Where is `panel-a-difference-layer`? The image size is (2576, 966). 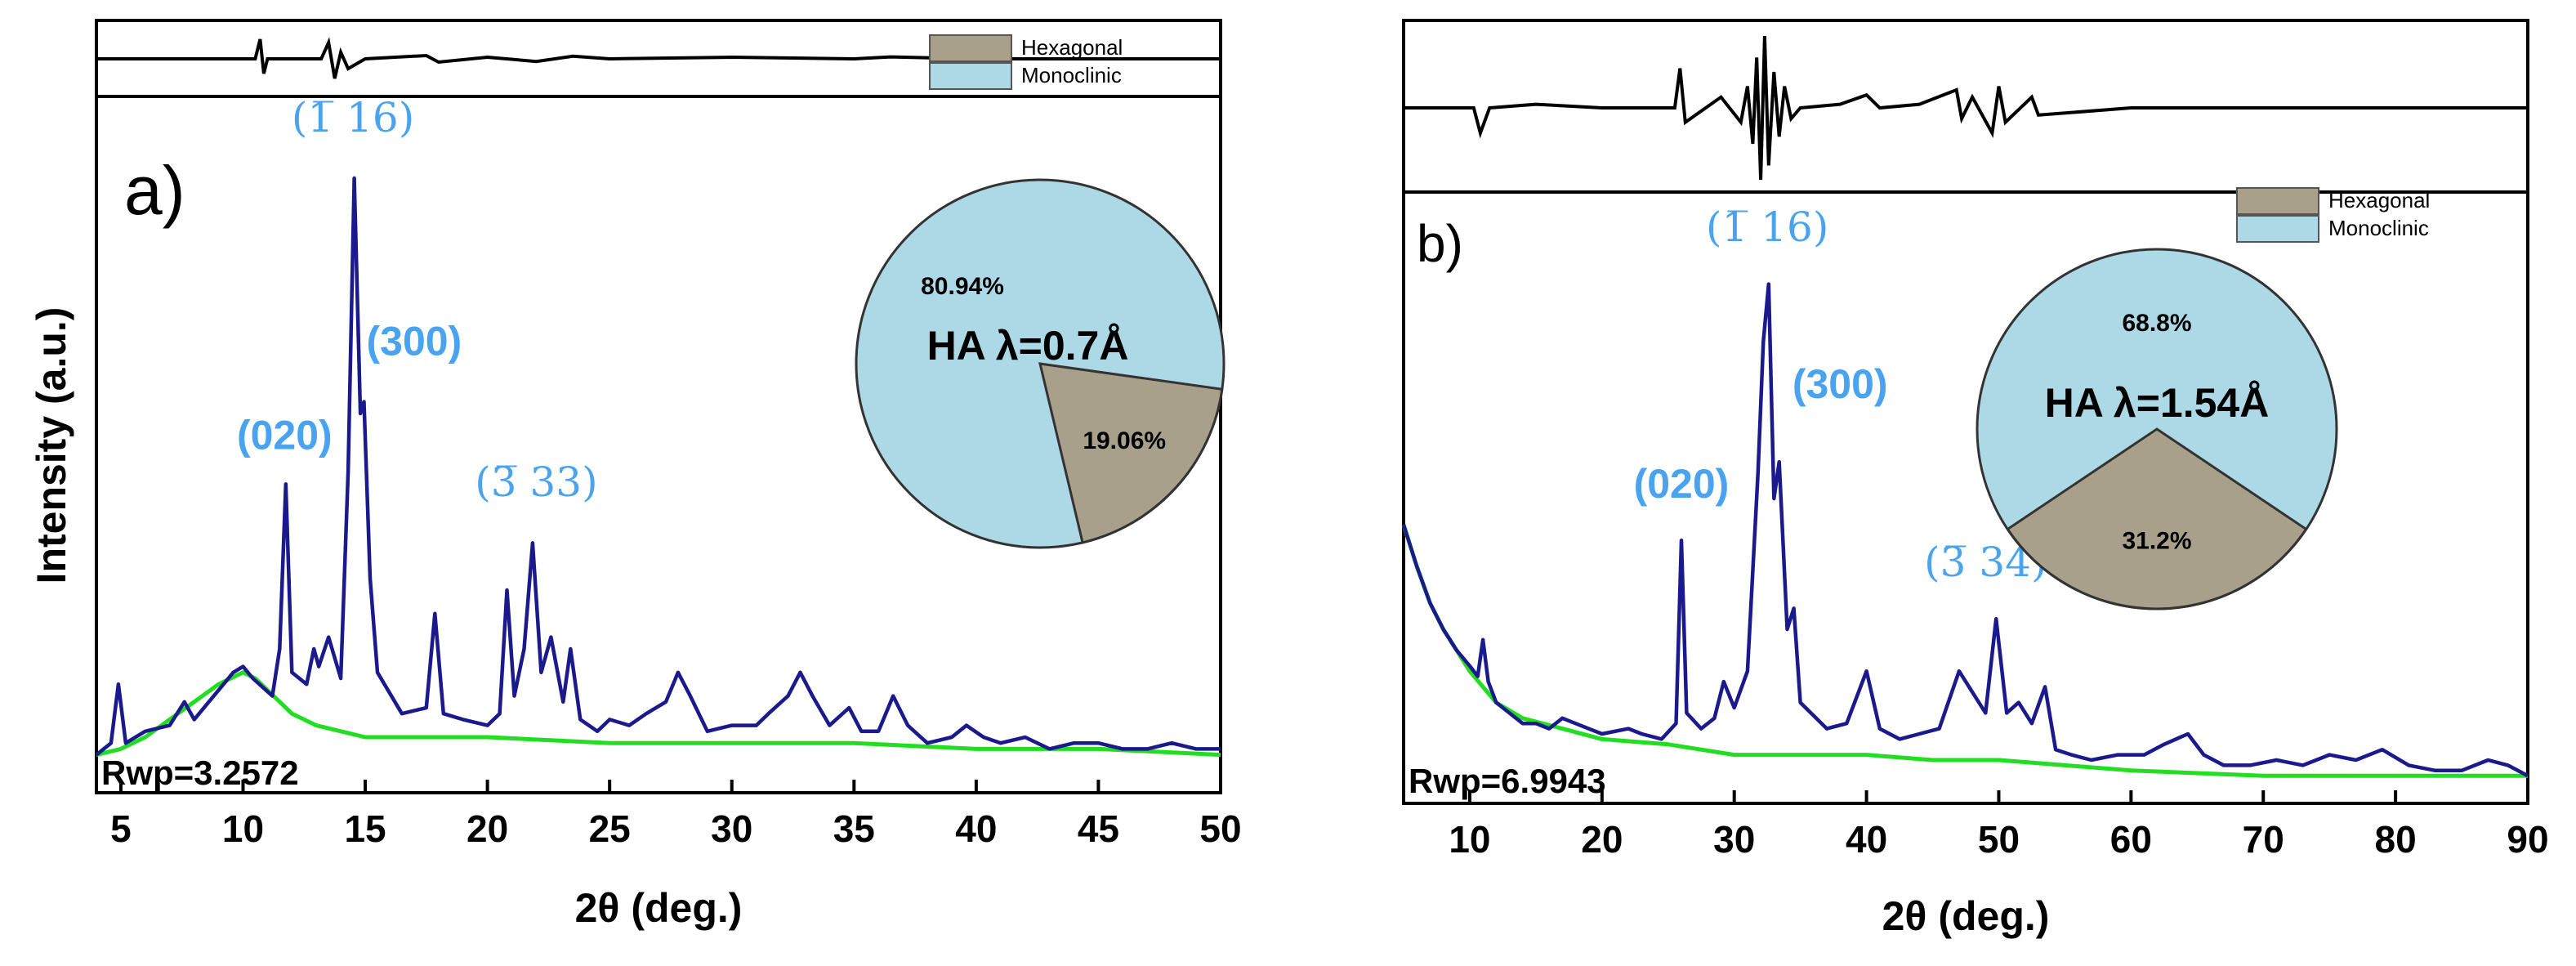 panel-a-difference-layer is located at coordinates (658, 58).